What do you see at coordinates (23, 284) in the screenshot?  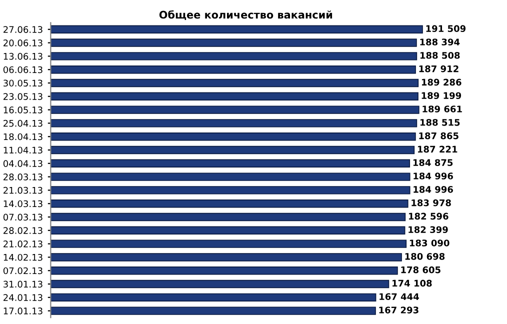 I see `y-tick-label: 31.01.13` at bounding box center [23, 284].